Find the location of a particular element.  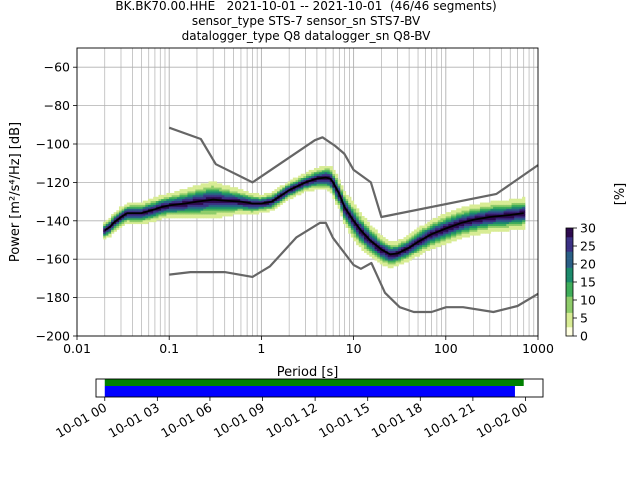

nlnm-line is located at coordinates (354, 267).